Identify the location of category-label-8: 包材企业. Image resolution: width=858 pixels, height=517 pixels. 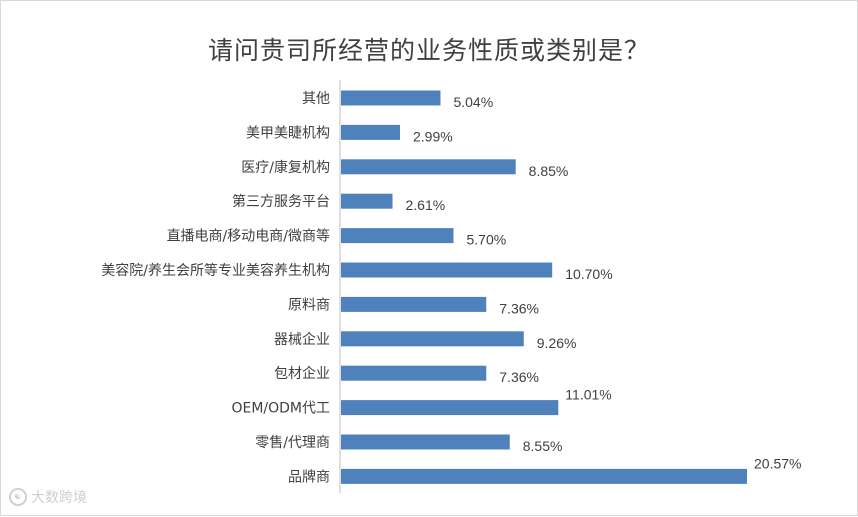
(302, 373).